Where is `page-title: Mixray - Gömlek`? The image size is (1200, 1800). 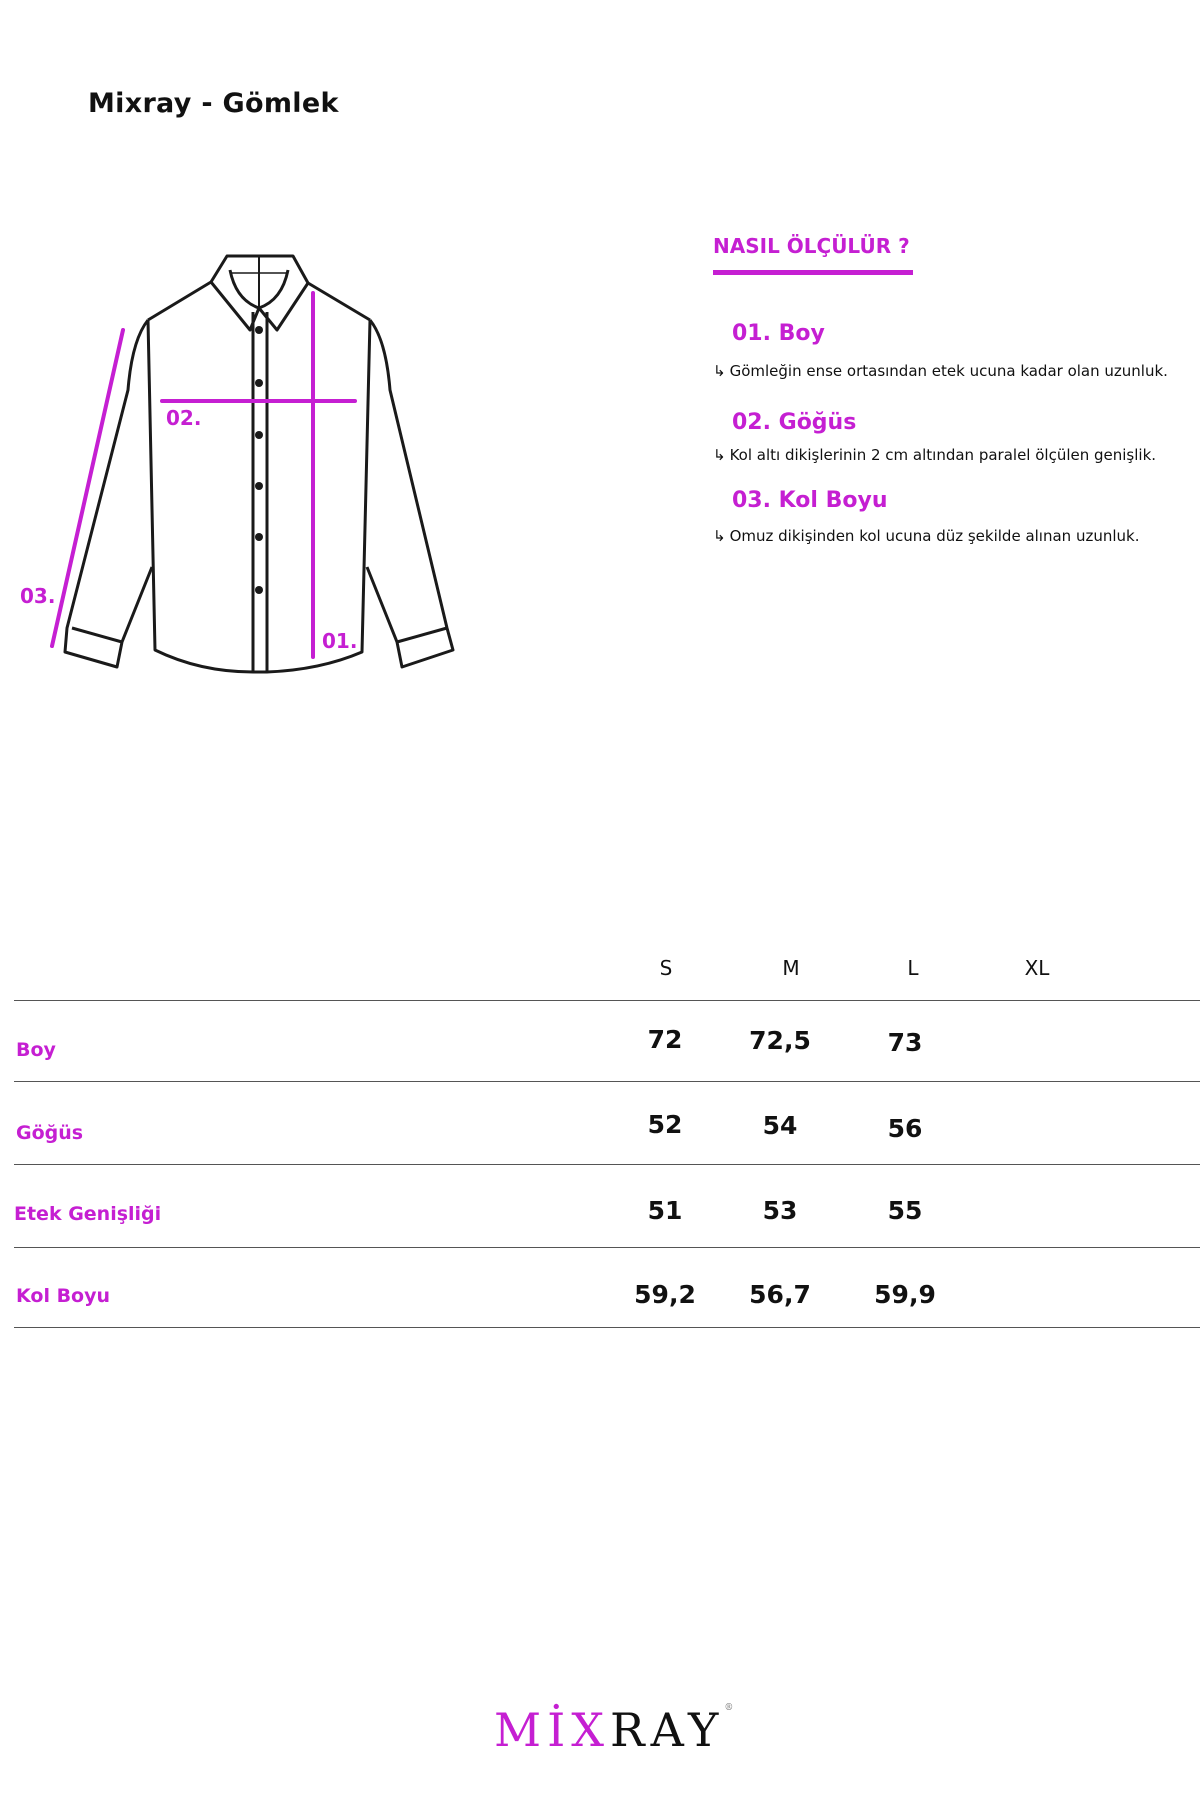 page-title: Mixray - Gömlek is located at coordinates (213, 103).